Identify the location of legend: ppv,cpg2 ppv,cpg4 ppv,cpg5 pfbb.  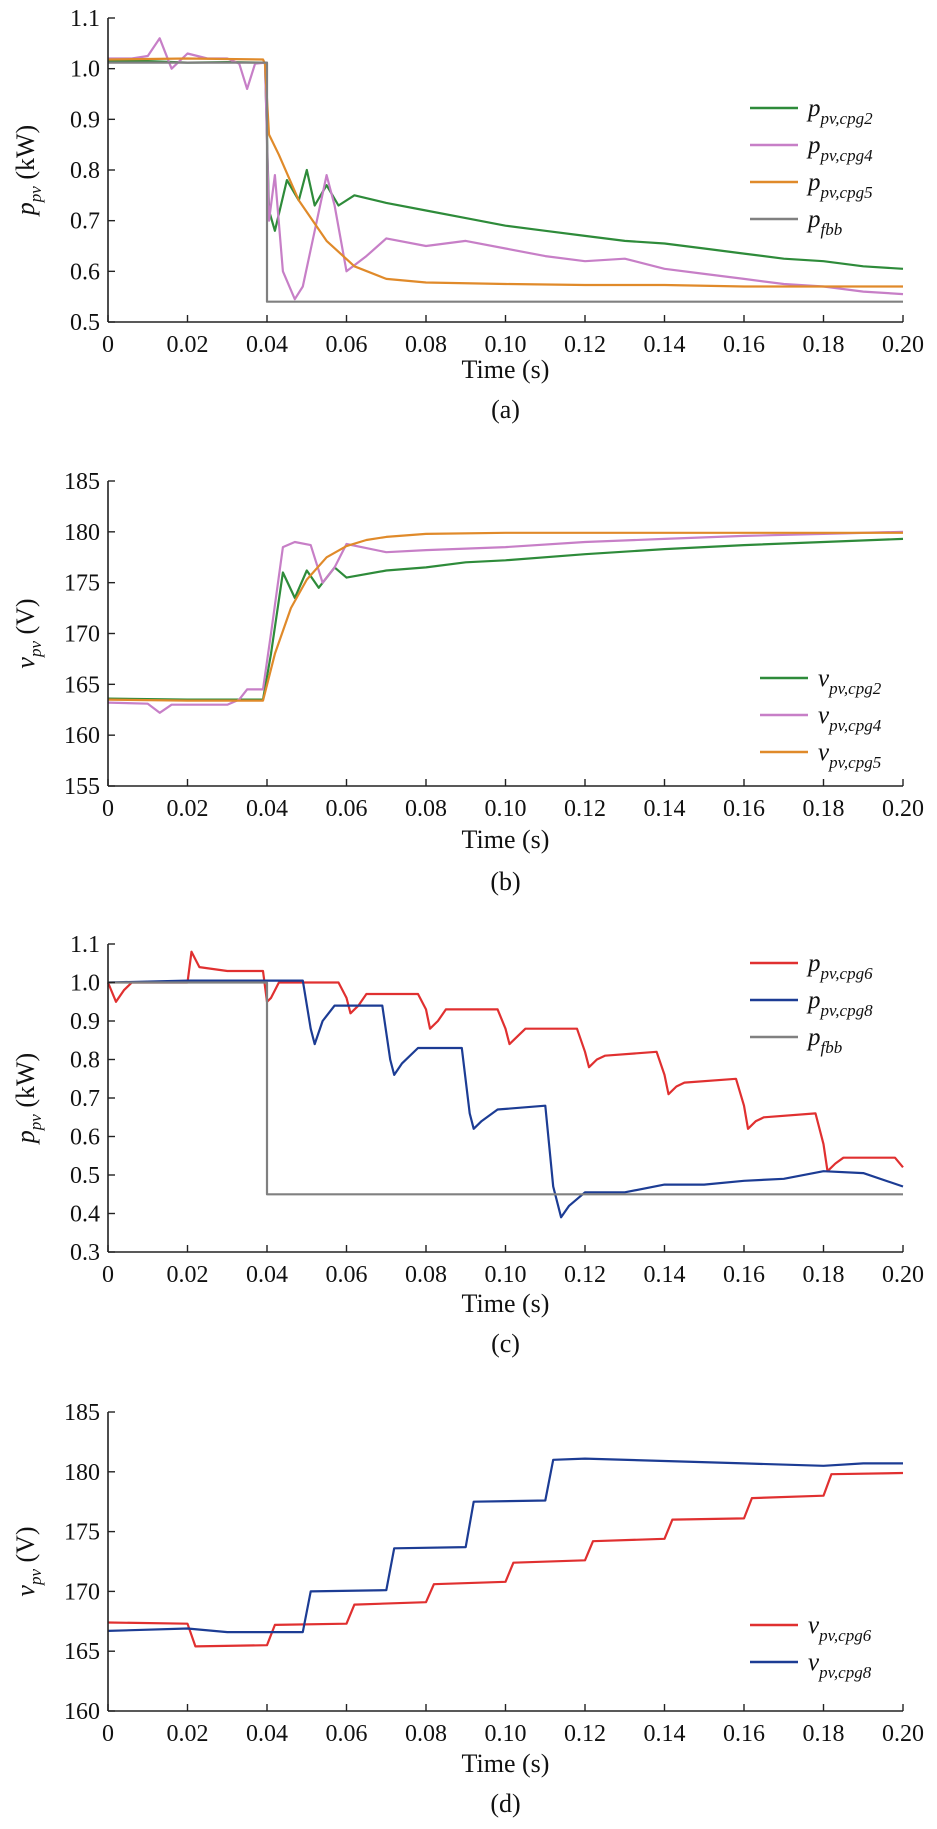
(811, 167).